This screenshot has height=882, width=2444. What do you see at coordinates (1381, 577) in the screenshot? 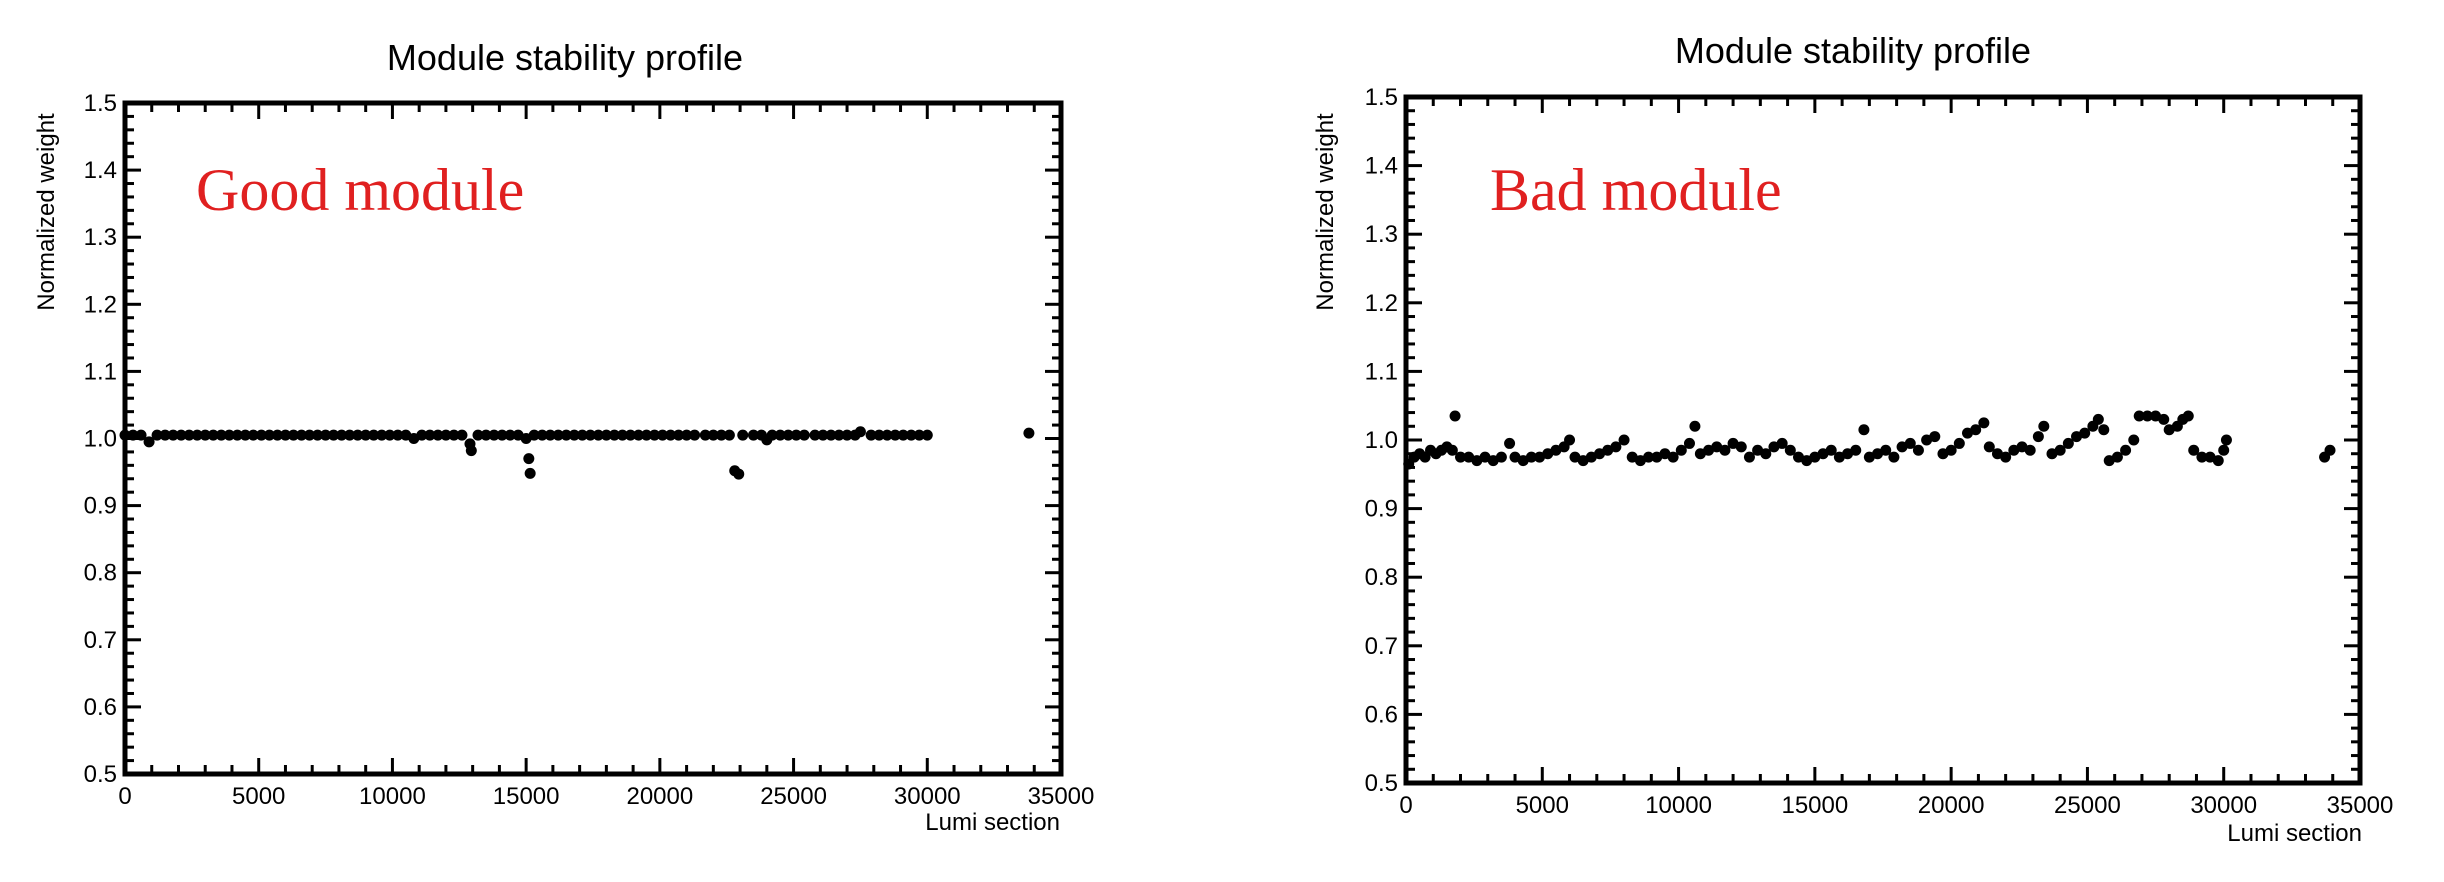
I see `y-tick-label: 0.8` at bounding box center [1381, 577].